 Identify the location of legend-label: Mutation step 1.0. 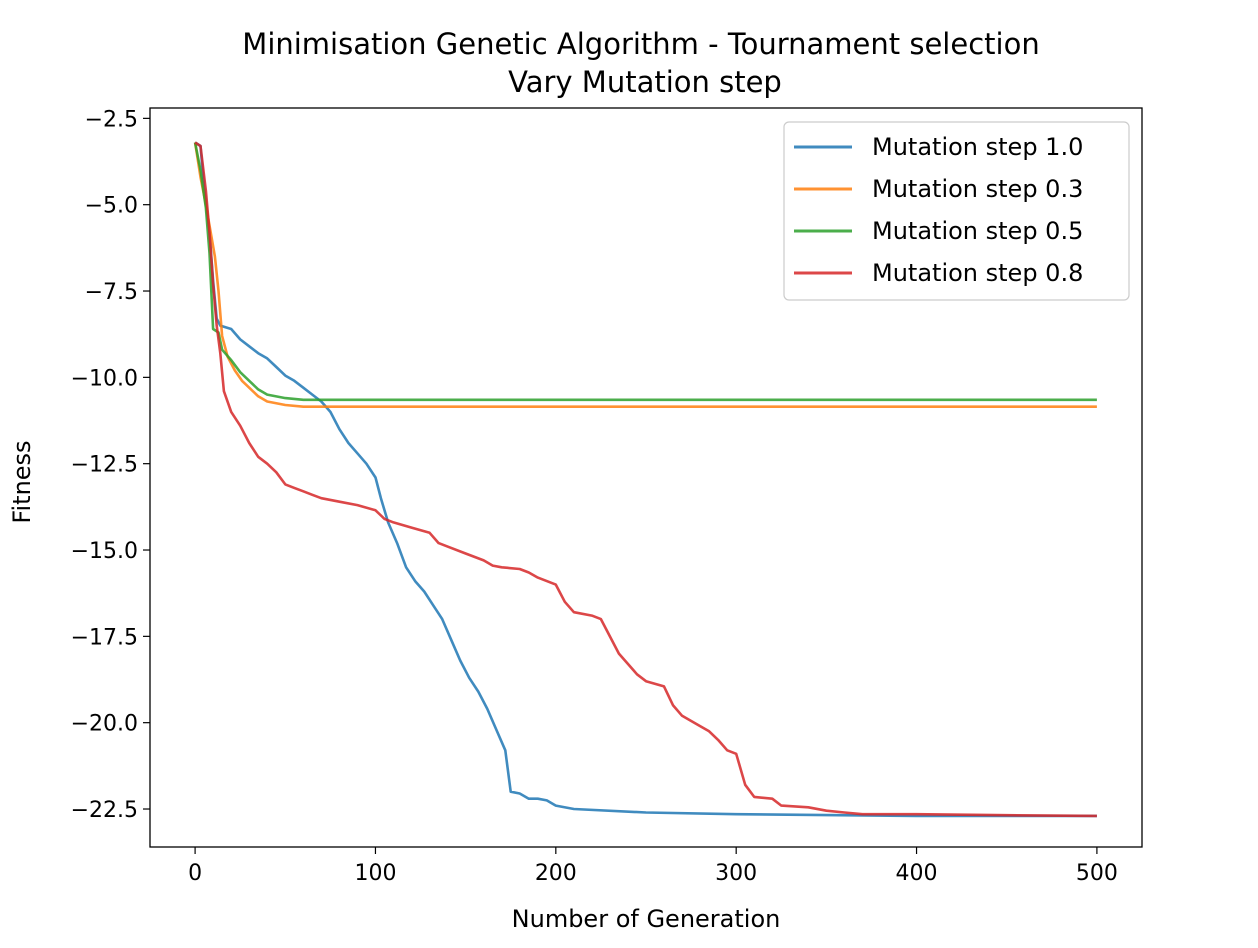
(977, 147).